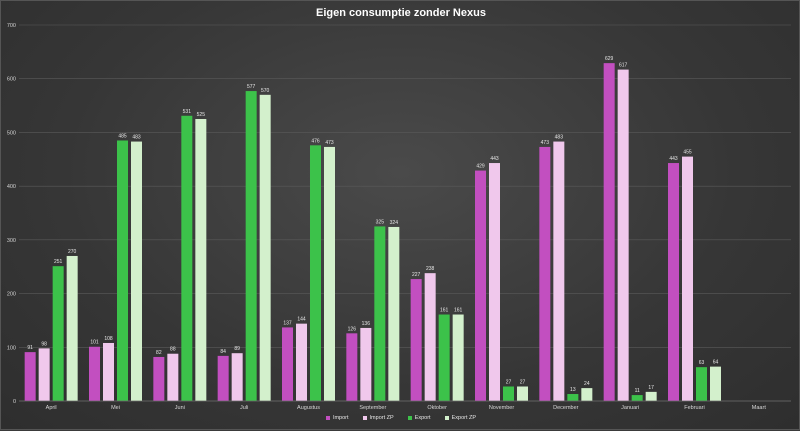 Image resolution: width=800 pixels, height=431 pixels. Describe the element at coordinates (464, 418) in the screenshot. I see `legend-label: Export ZP` at that location.